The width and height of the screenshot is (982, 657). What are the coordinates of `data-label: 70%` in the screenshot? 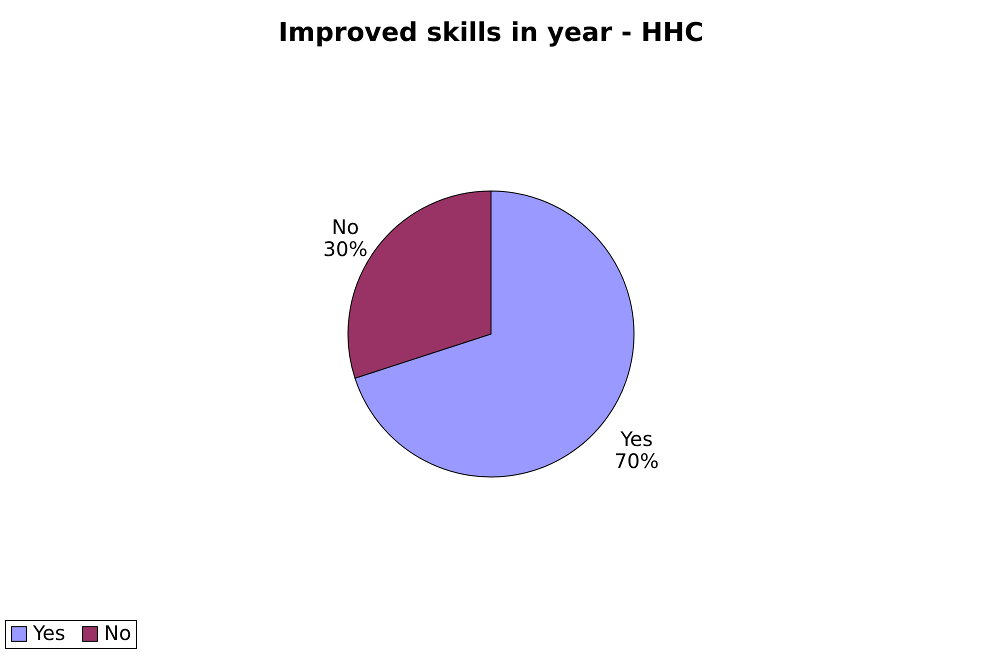 It's located at (636, 460).